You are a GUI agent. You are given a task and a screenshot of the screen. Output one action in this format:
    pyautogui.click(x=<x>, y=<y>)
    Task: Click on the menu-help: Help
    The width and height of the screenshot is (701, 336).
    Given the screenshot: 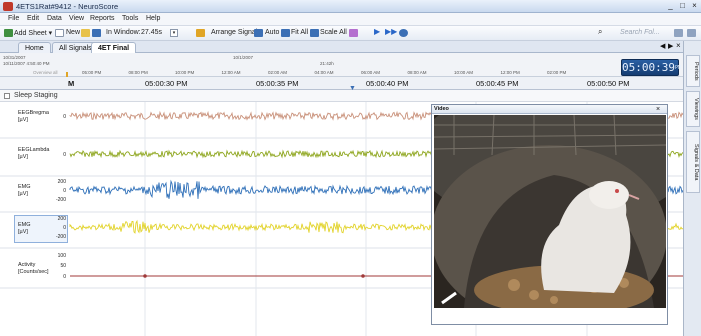 What is the action you would take?
    pyautogui.click(x=153, y=18)
    